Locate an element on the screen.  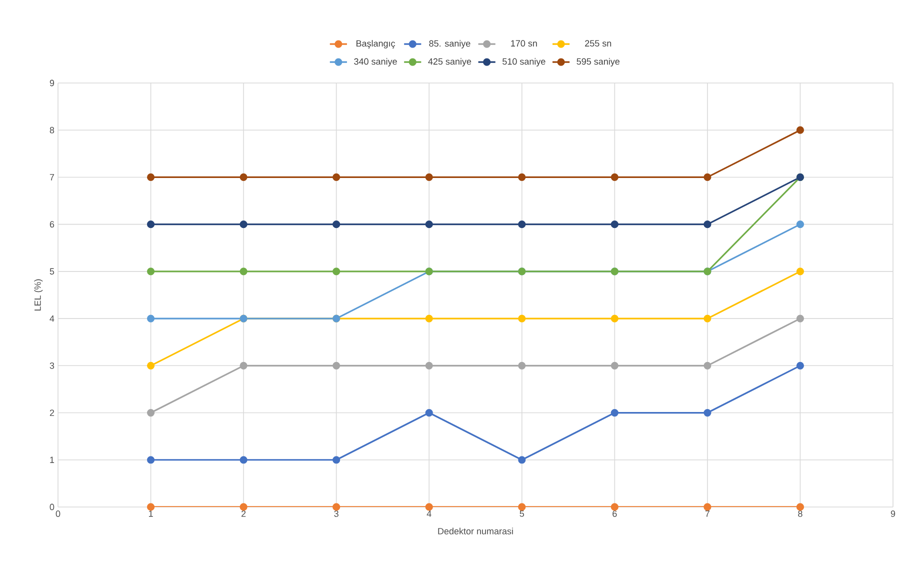
x-tick-label: 2 is located at coordinates (244, 513).